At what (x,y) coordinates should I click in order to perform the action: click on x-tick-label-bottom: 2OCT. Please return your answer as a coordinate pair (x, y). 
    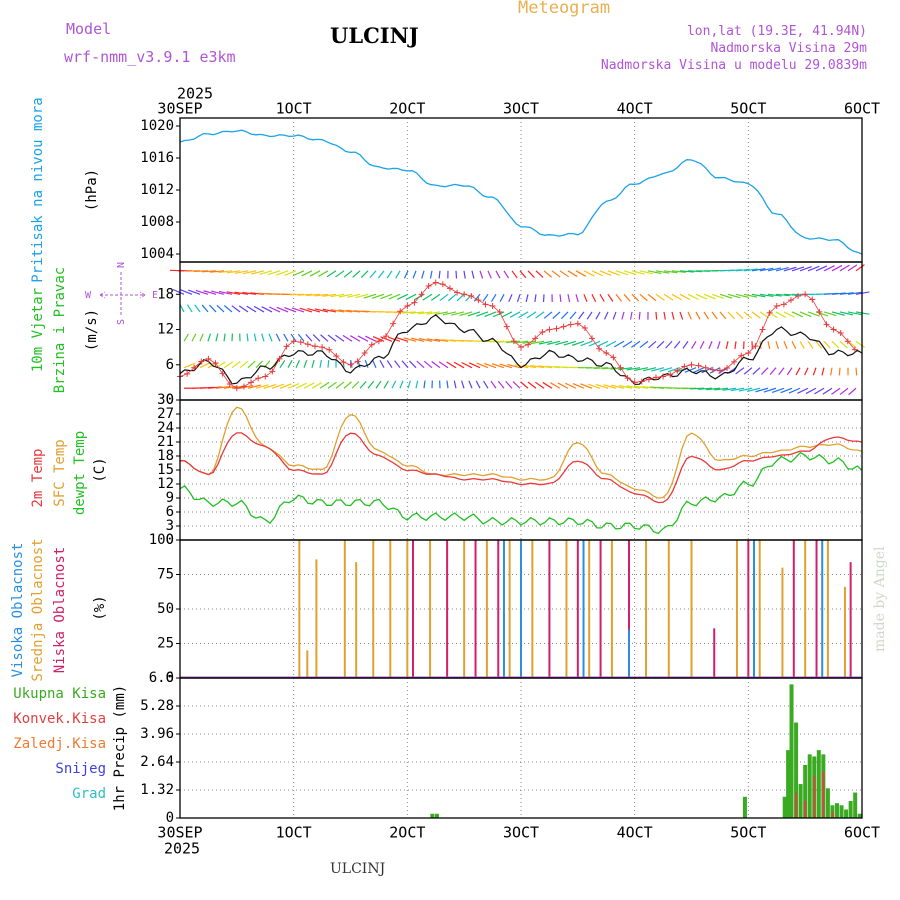
    Looking at the image, I should click on (407, 833).